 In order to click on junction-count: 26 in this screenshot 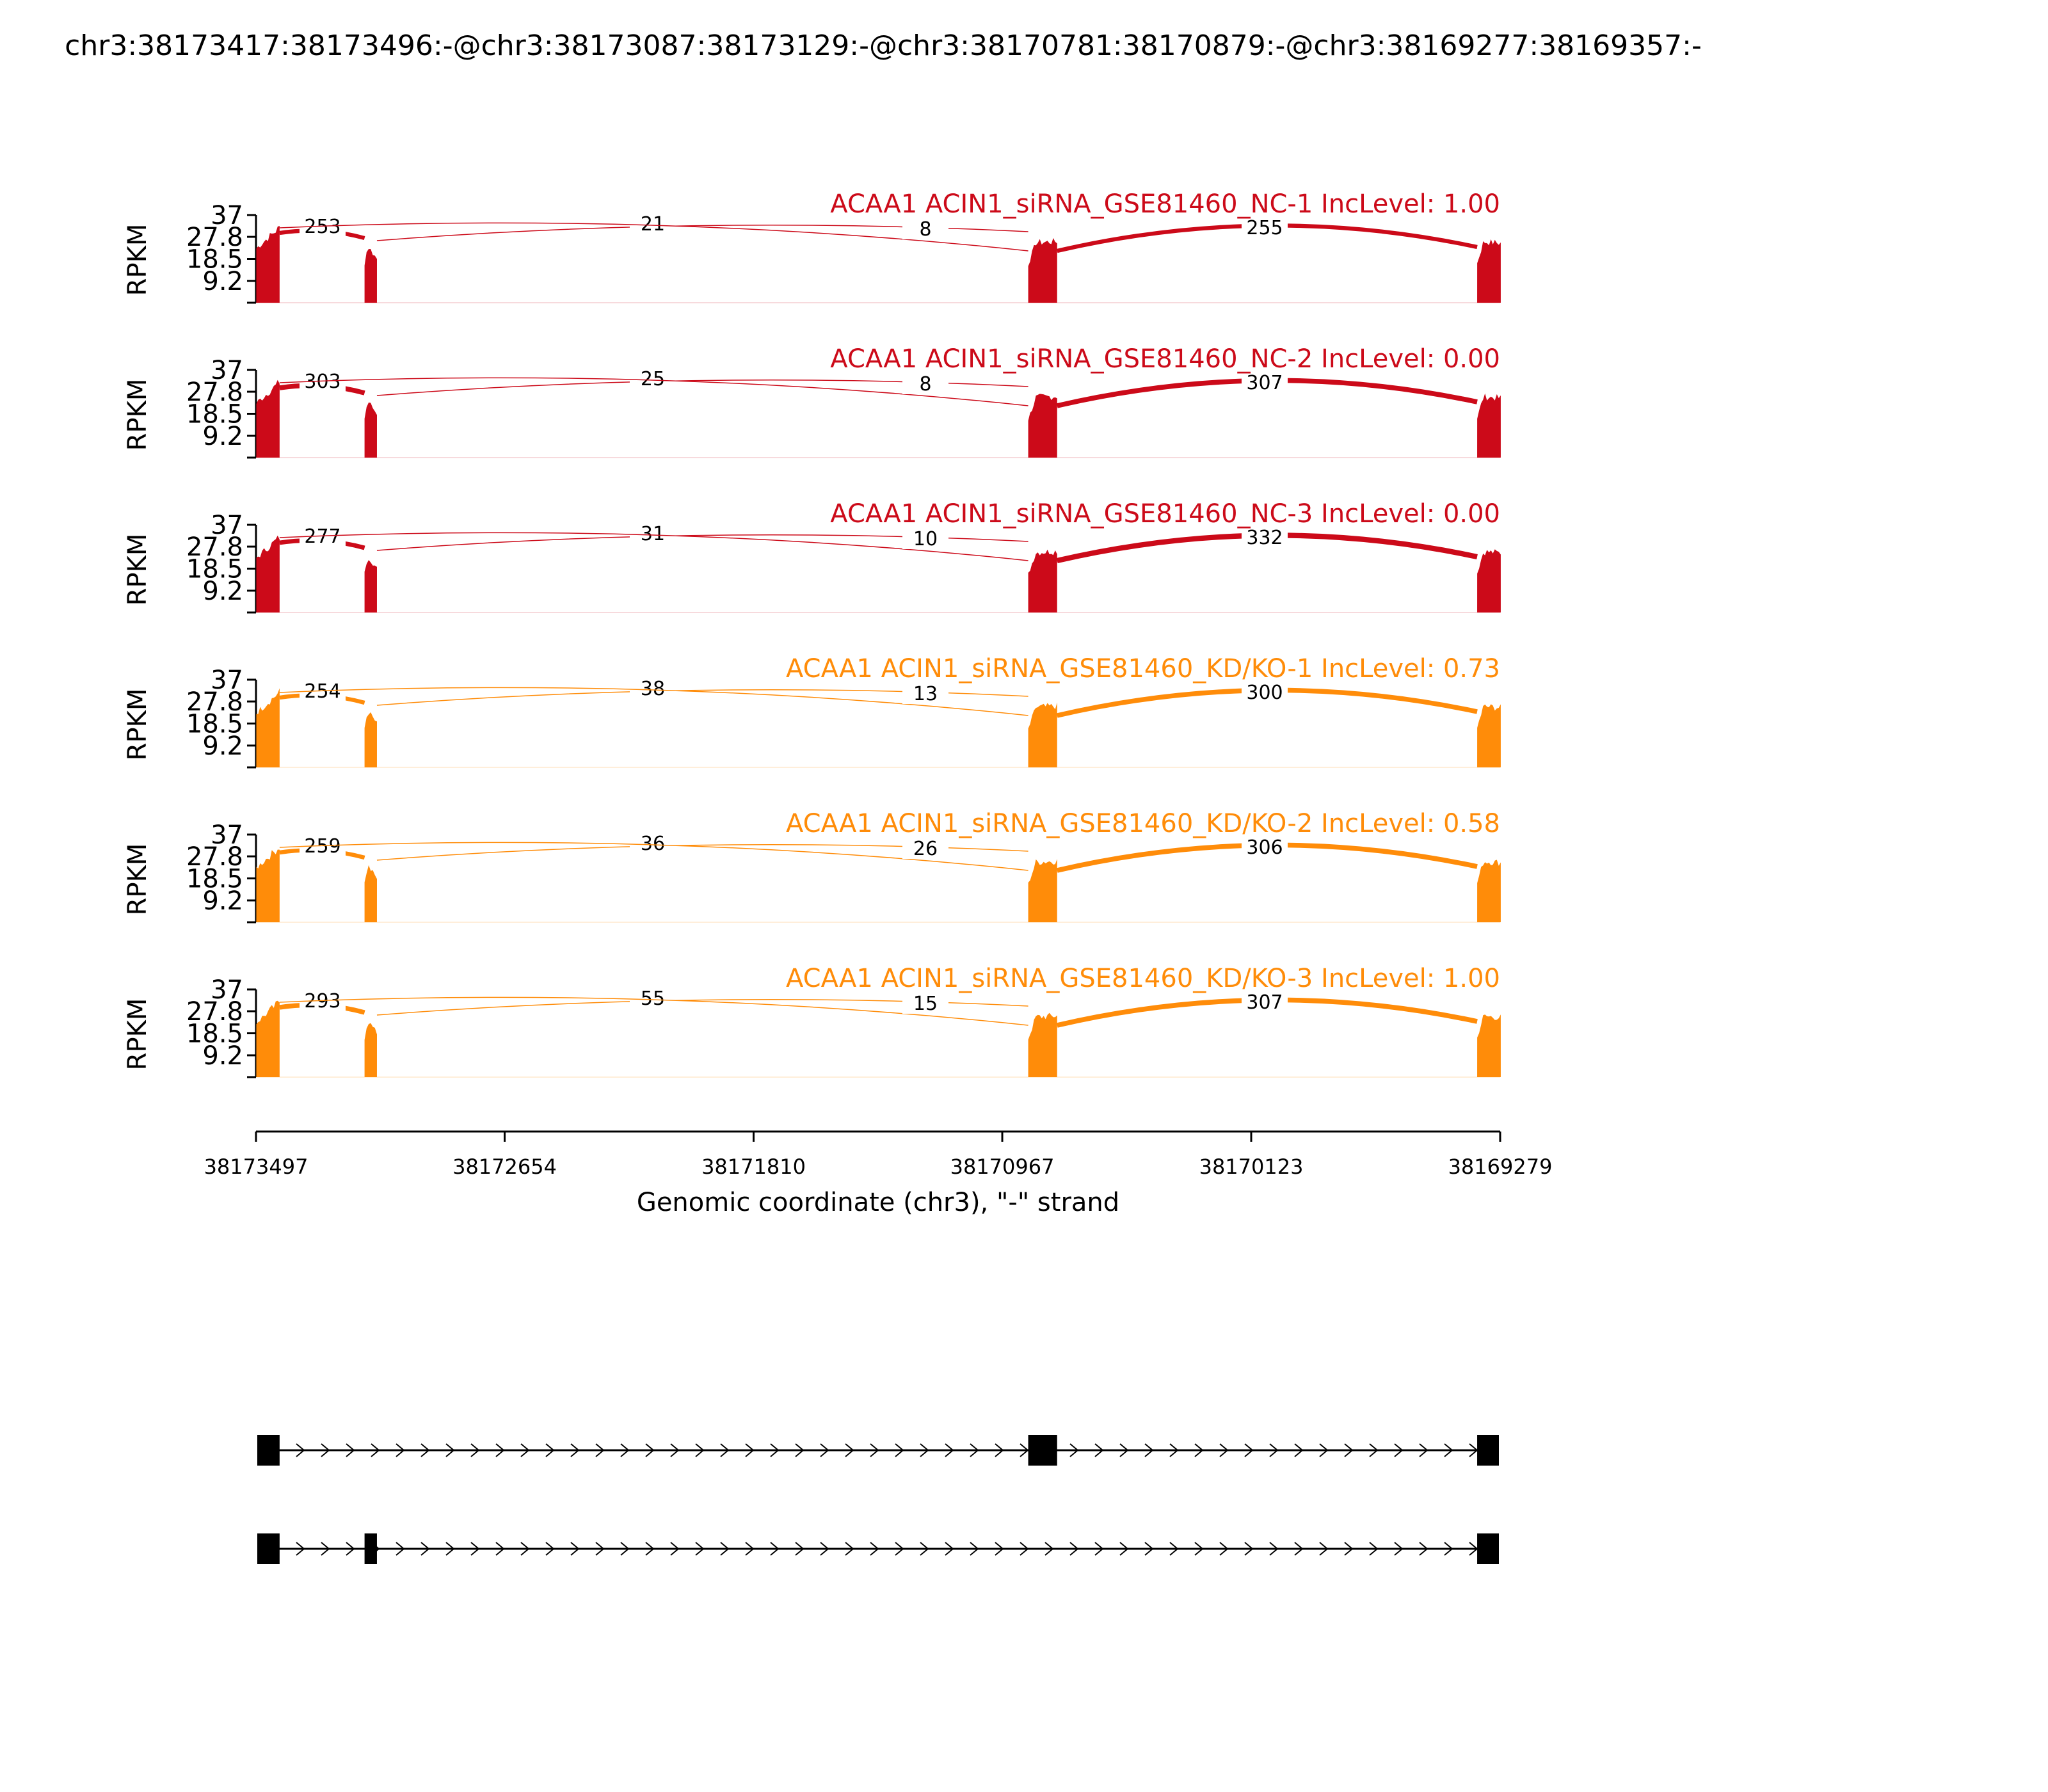, I will do `click(925, 849)`.